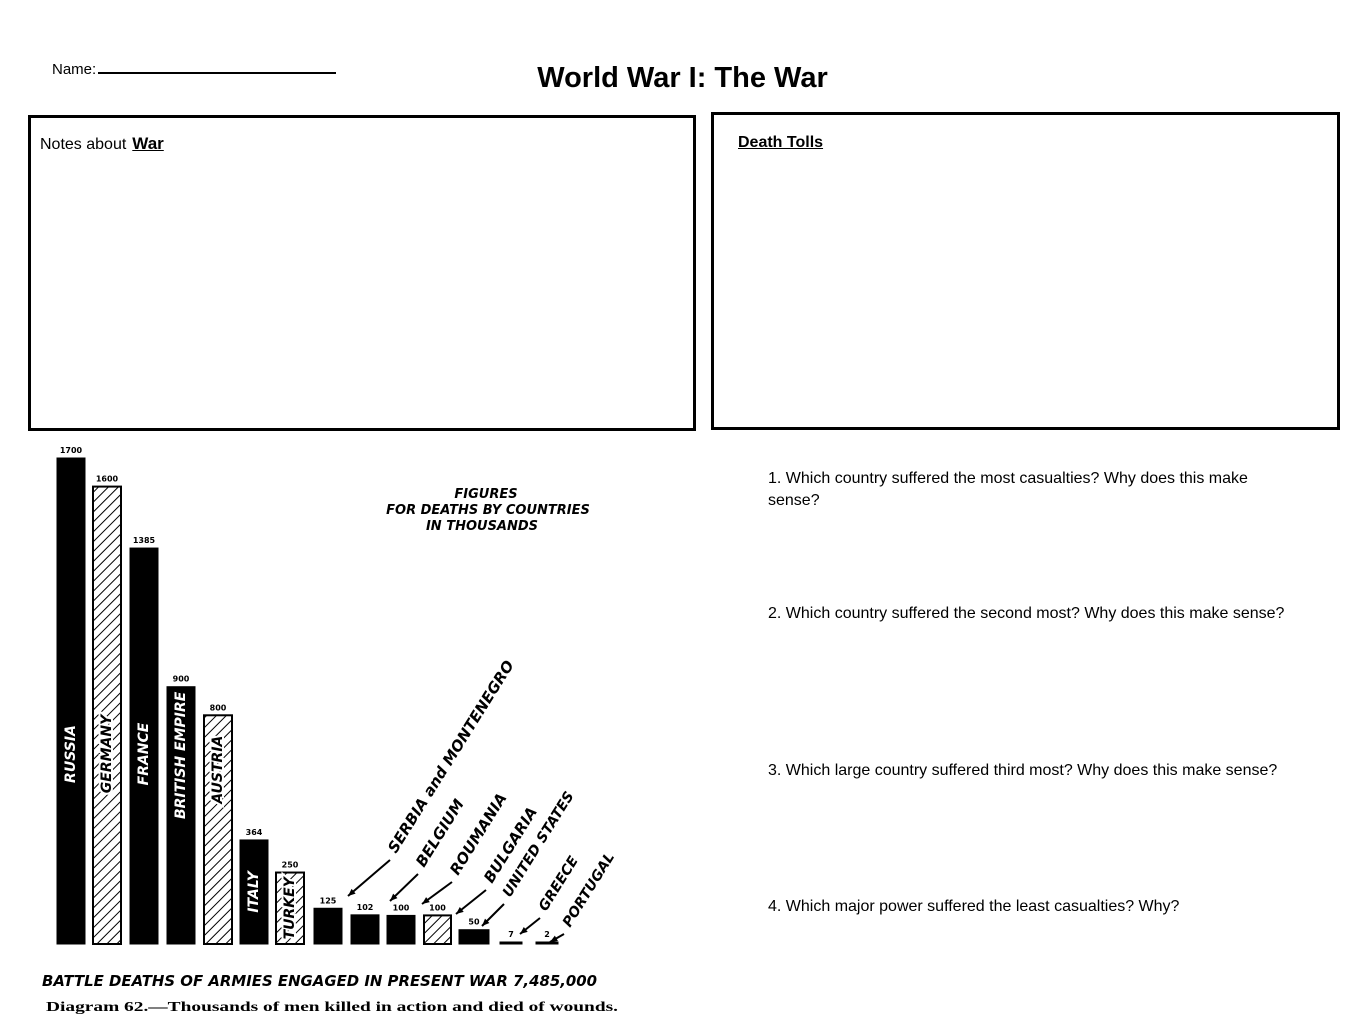 Image resolution: width=1365 pixels, height=1024 pixels. What do you see at coordinates (511, 934) in the screenshot?
I see `bar-value-label: 7` at bounding box center [511, 934].